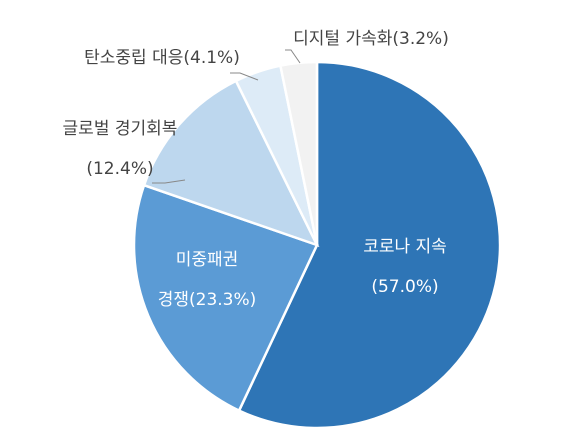  What do you see at coordinates (119, 169) in the screenshot?
I see `slice-label-2-line-1: (12.4%)` at bounding box center [119, 169].